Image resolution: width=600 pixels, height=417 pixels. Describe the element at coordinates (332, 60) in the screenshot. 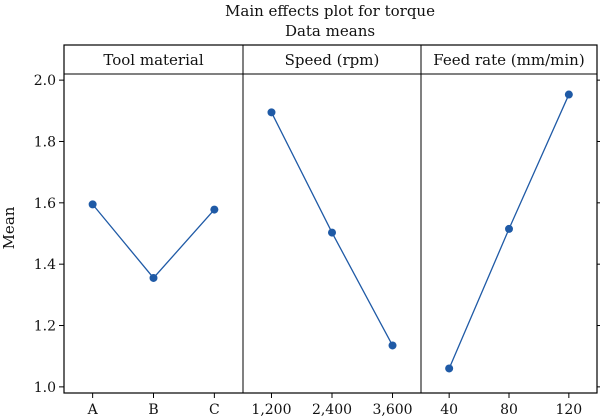

I see `panel-header-2: Speed (rpm)` at that location.